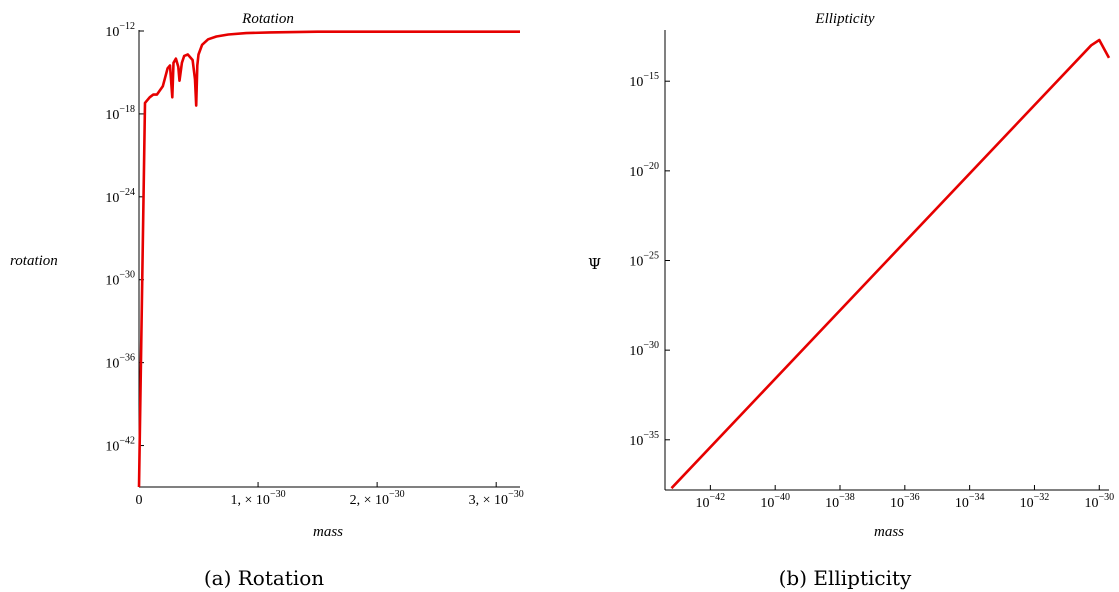 This screenshot has height=592, width=1119. I want to click on rotation-x-tick-label: 0, so click(139, 500).